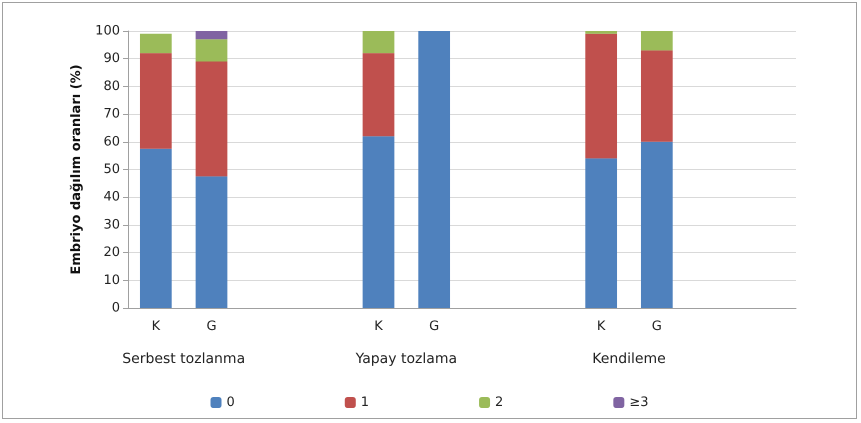 The image size is (861, 423). What do you see at coordinates (184, 359) in the screenshot?
I see `text: Serbest tozlanma` at bounding box center [184, 359].